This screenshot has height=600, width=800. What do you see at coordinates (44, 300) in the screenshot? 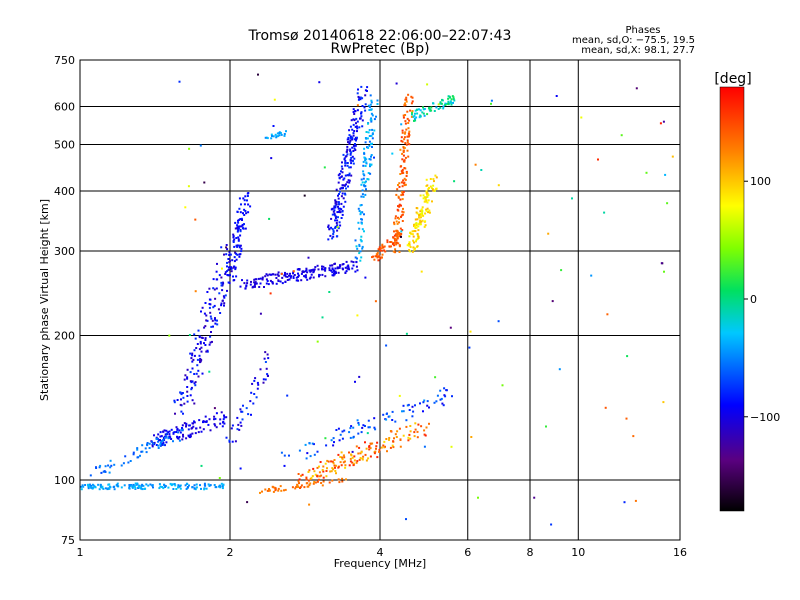
I see `y-axis-label: Stationary phase Virtual Height [km]` at bounding box center [44, 300].